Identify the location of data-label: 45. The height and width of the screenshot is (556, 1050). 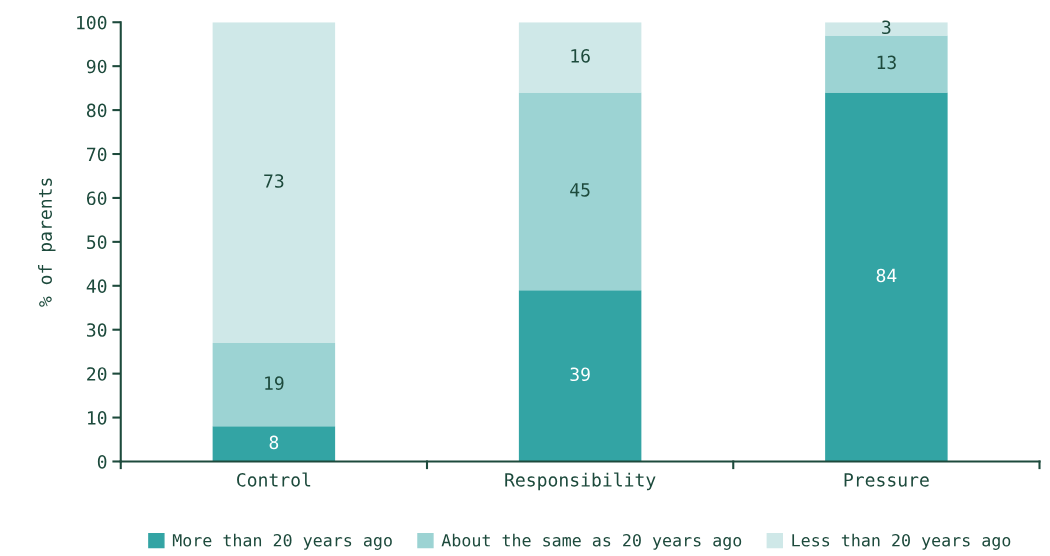
(580, 190).